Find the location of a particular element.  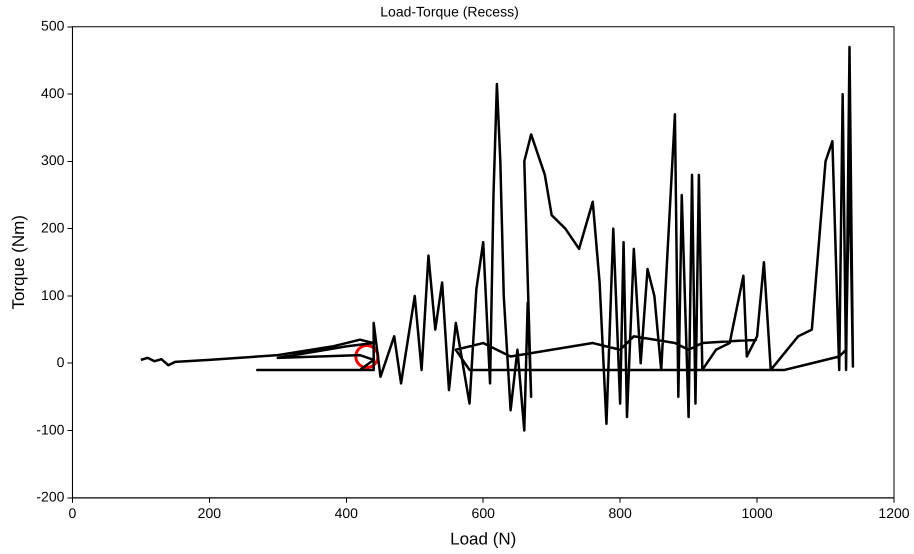

x-tick-label: 200 is located at coordinates (210, 513).